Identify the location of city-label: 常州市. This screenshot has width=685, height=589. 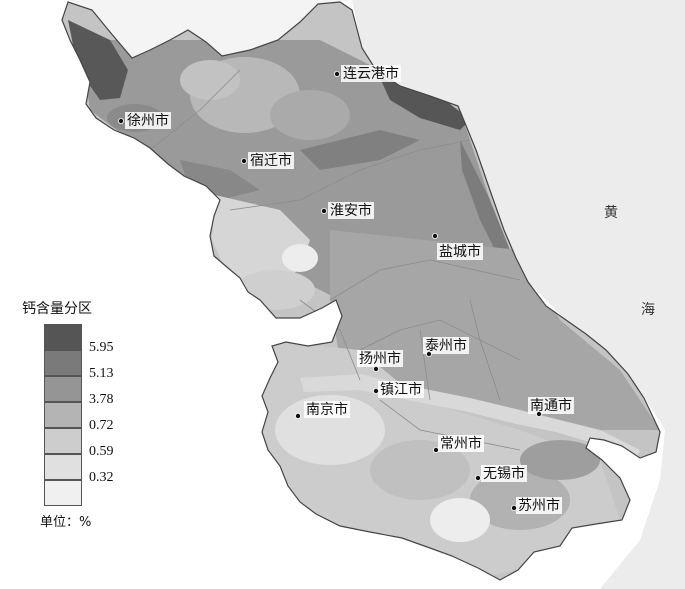
(461, 443).